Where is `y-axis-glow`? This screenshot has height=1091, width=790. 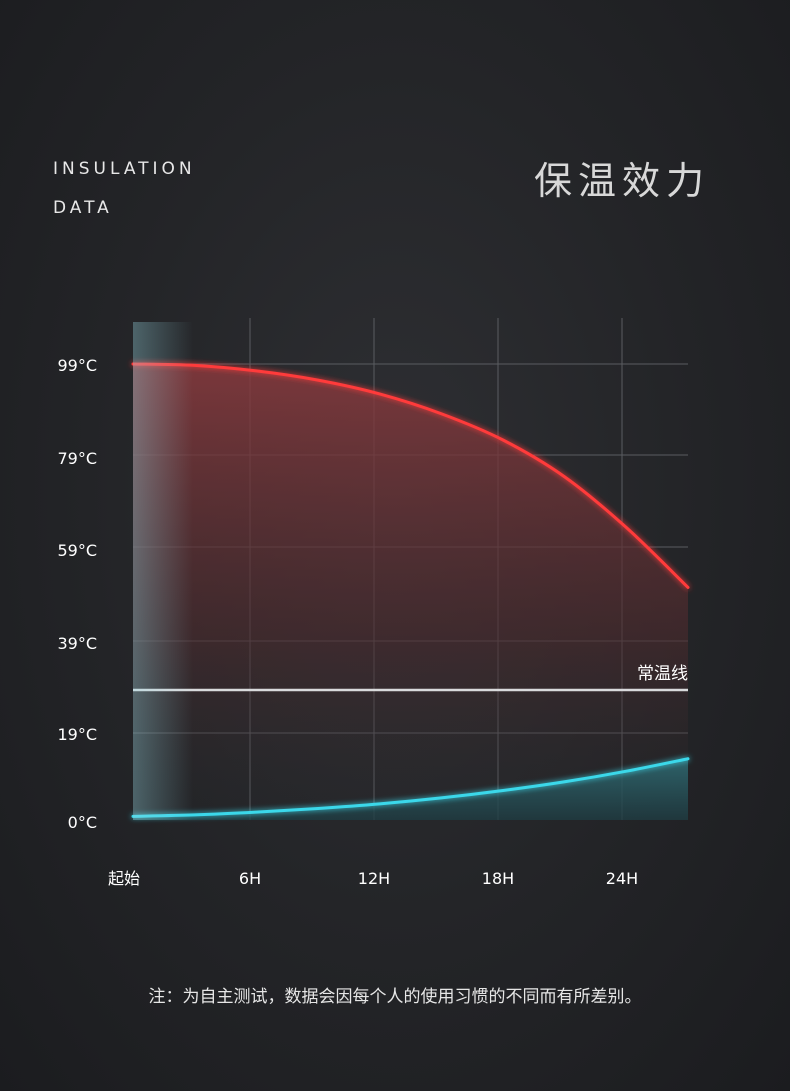
y-axis-glow is located at coordinates (163, 571).